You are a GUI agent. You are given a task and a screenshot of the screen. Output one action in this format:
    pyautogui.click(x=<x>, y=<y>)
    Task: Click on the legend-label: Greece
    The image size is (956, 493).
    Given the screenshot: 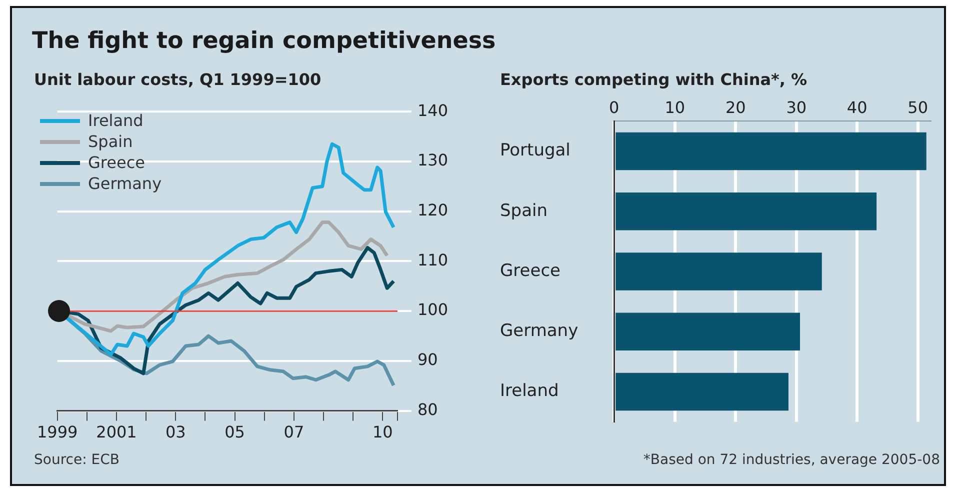 What is the action you would take?
    pyautogui.click(x=116, y=162)
    